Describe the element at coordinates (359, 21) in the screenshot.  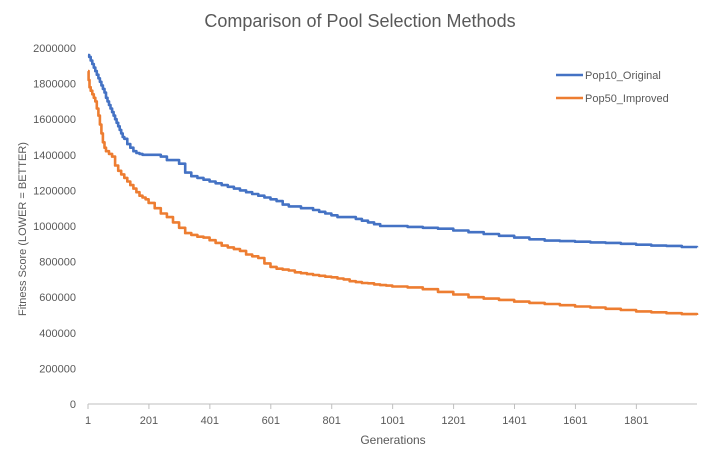
I see `chart-title: Comparison of Pool Selection Methods` at that location.